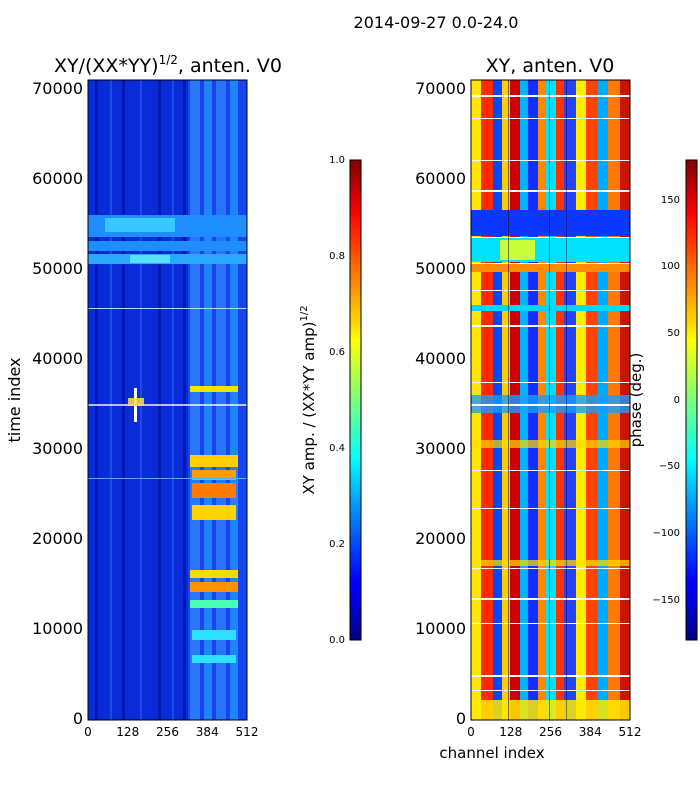 The height and width of the screenshot is (800, 700). Describe the element at coordinates (670, 200) in the screenshot. I see `phase-colorbar-tick-label: 150` at that location.